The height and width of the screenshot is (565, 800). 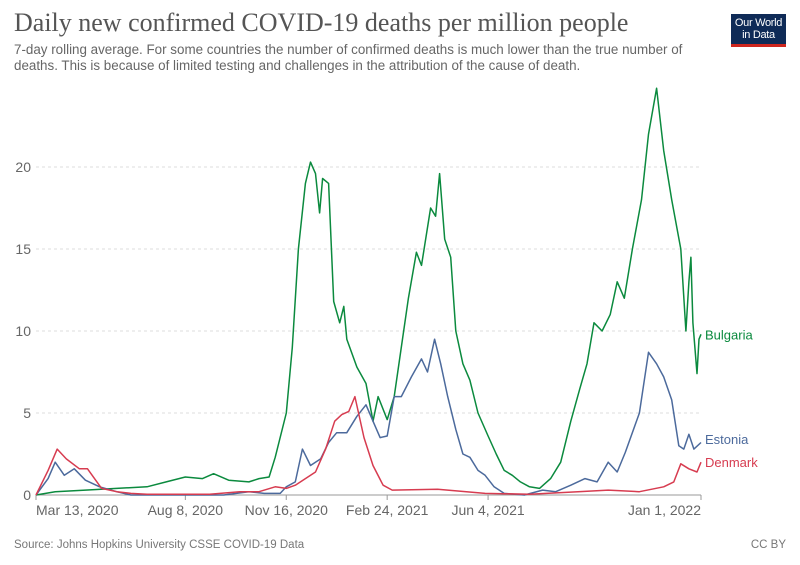 What do you see at coordinates (768, 545) in the screenshot?
I see `license-link: CC BY` at bounding box center [768, 545].